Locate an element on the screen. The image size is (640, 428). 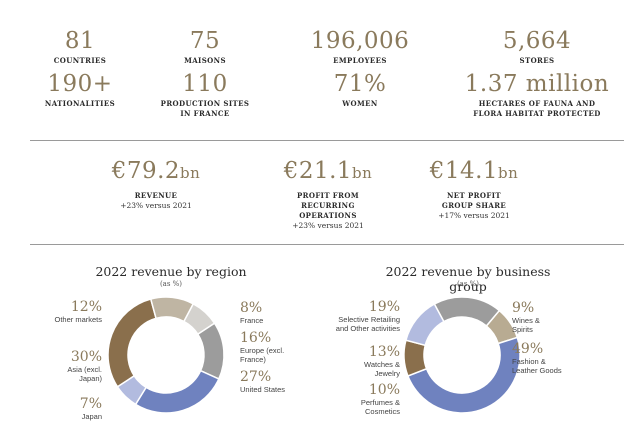
slice-perfumes-cosmetics is located at coordinates (415, 358).